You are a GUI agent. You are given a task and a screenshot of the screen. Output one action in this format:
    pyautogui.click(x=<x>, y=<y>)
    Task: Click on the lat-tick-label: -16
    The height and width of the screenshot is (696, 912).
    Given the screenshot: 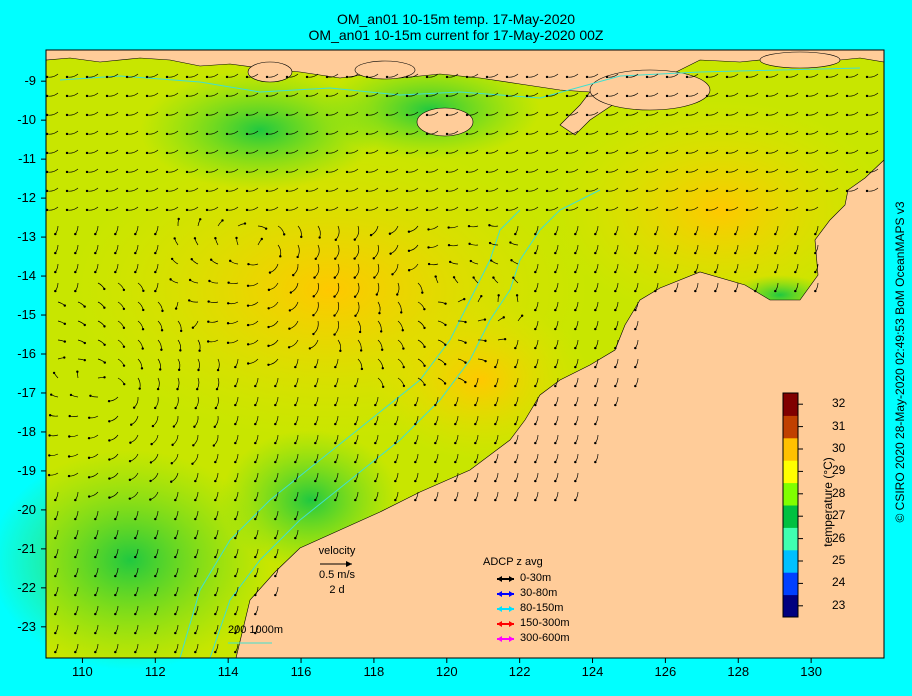 What is the action you would take?
    pyautogui.click(x=26, y=353)
    